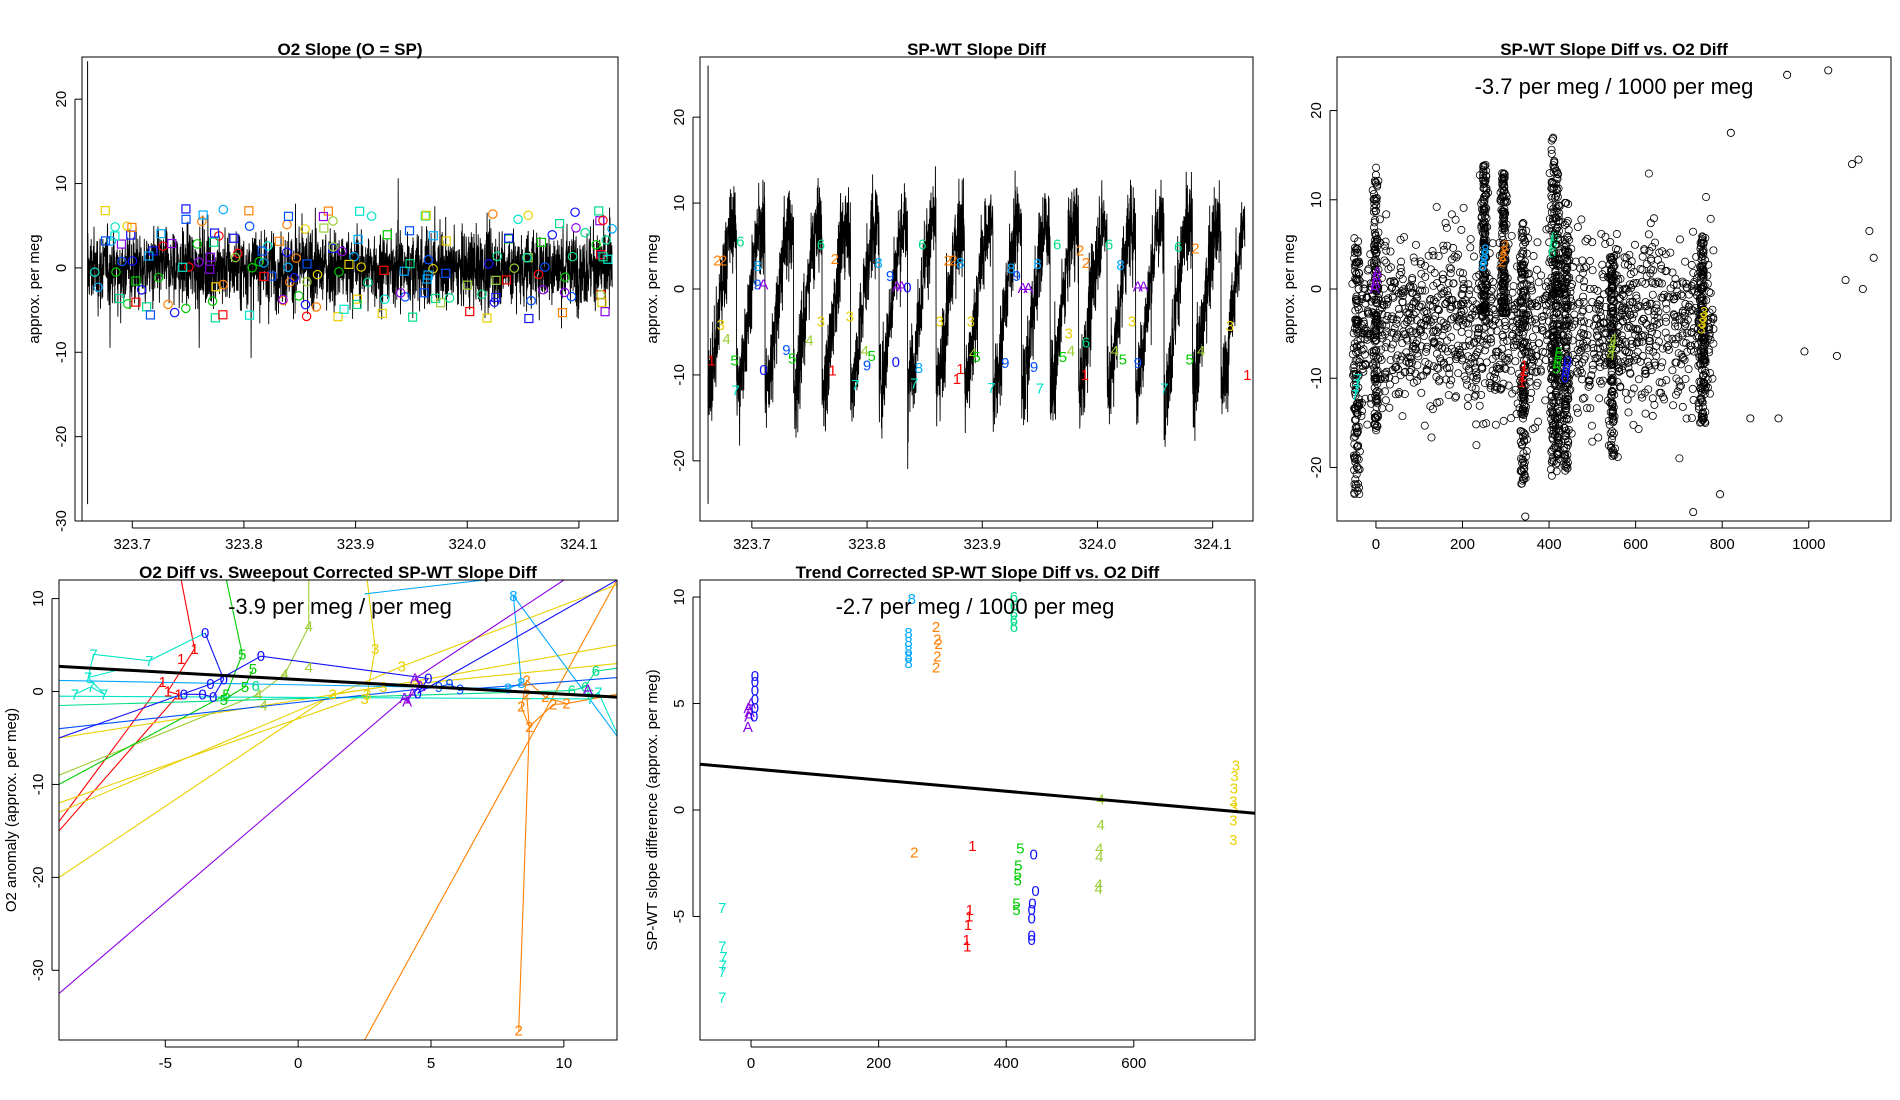 The height and width of the screenshot is (1100, 1900). I want to click on sample-label: 7, so click(93, 654).